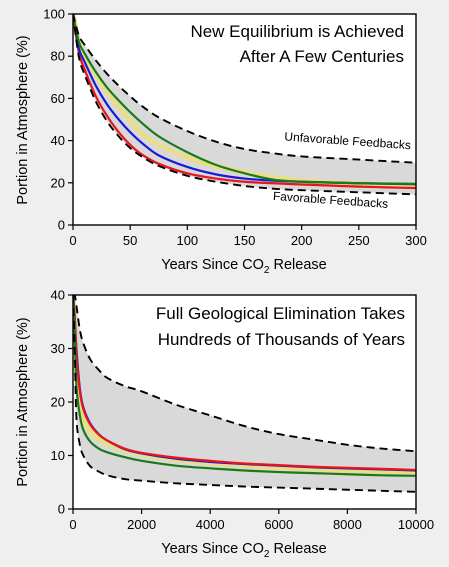  What do you see at coordinates (416, 240) in the screenshot?
I see `x-tick-label: 300` at bounding box center [416, 240].